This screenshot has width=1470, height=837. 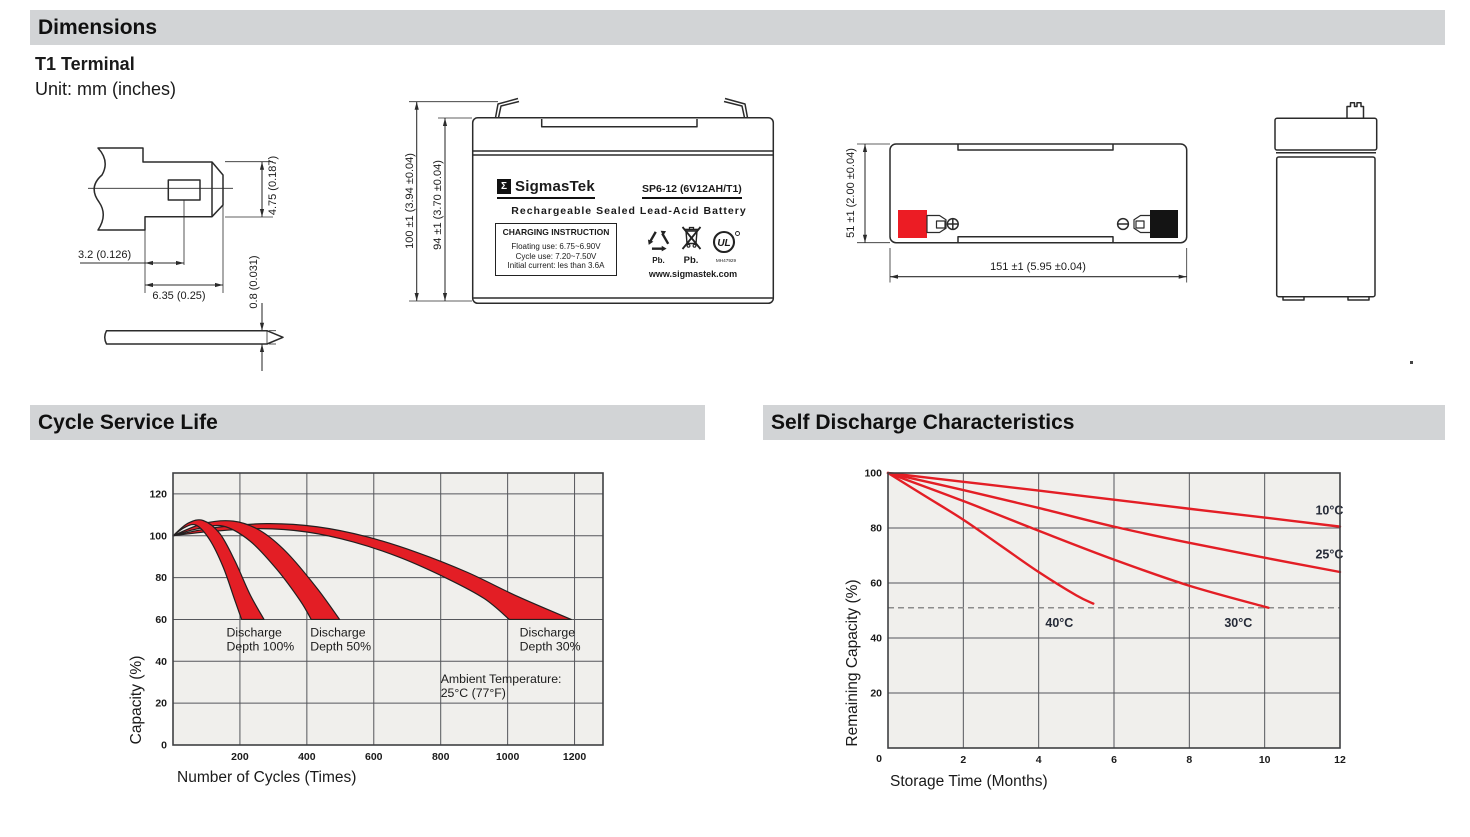 I want to click on label-icons-column: Pb. Pb., so click(x=693, y=251).